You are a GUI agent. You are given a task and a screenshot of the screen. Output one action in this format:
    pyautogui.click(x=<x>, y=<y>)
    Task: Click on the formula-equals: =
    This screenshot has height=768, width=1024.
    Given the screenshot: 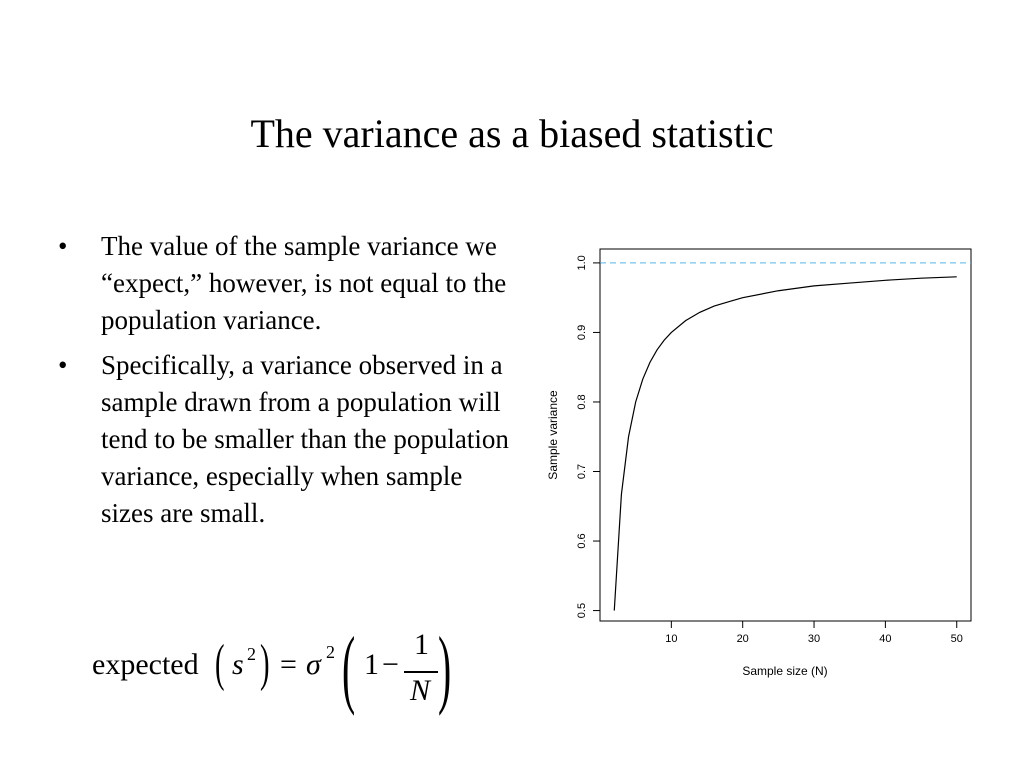 What is the action you would take?
    pyautogui.click(x=288, y=664)
    